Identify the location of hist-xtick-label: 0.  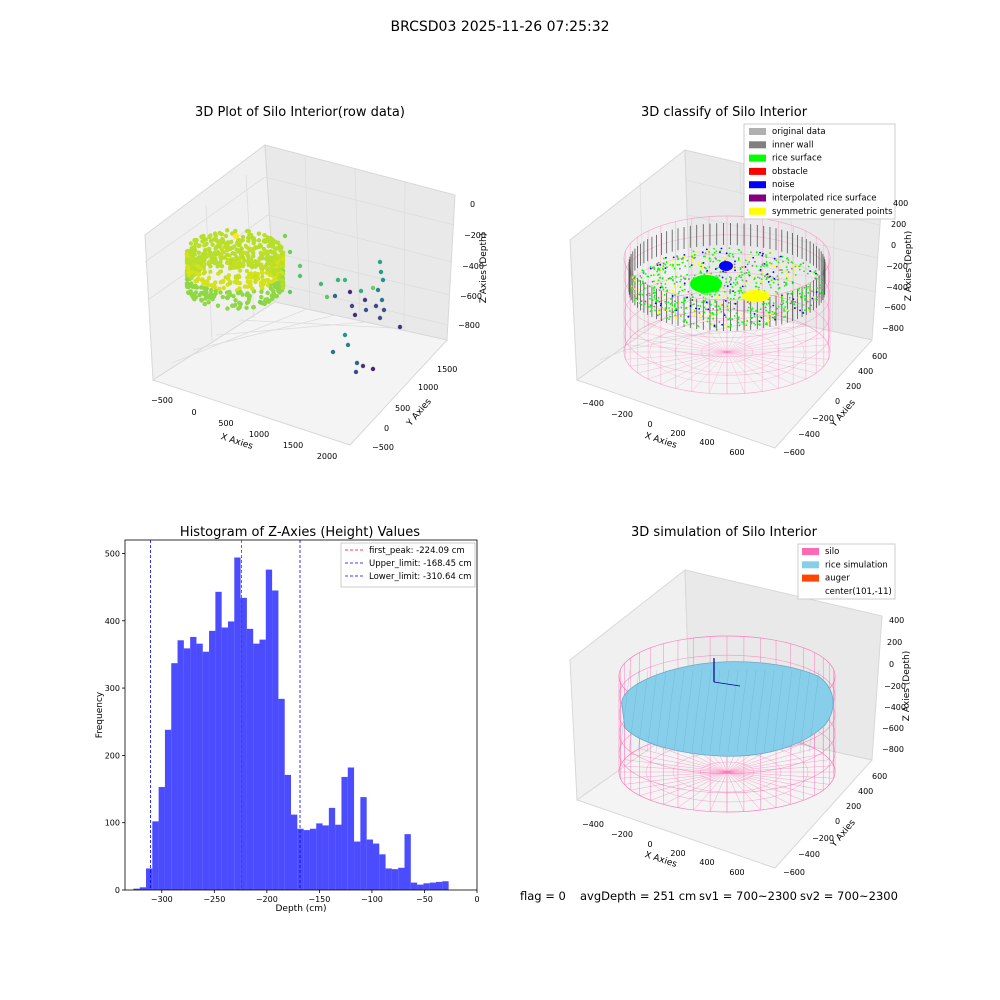
(476, 899).